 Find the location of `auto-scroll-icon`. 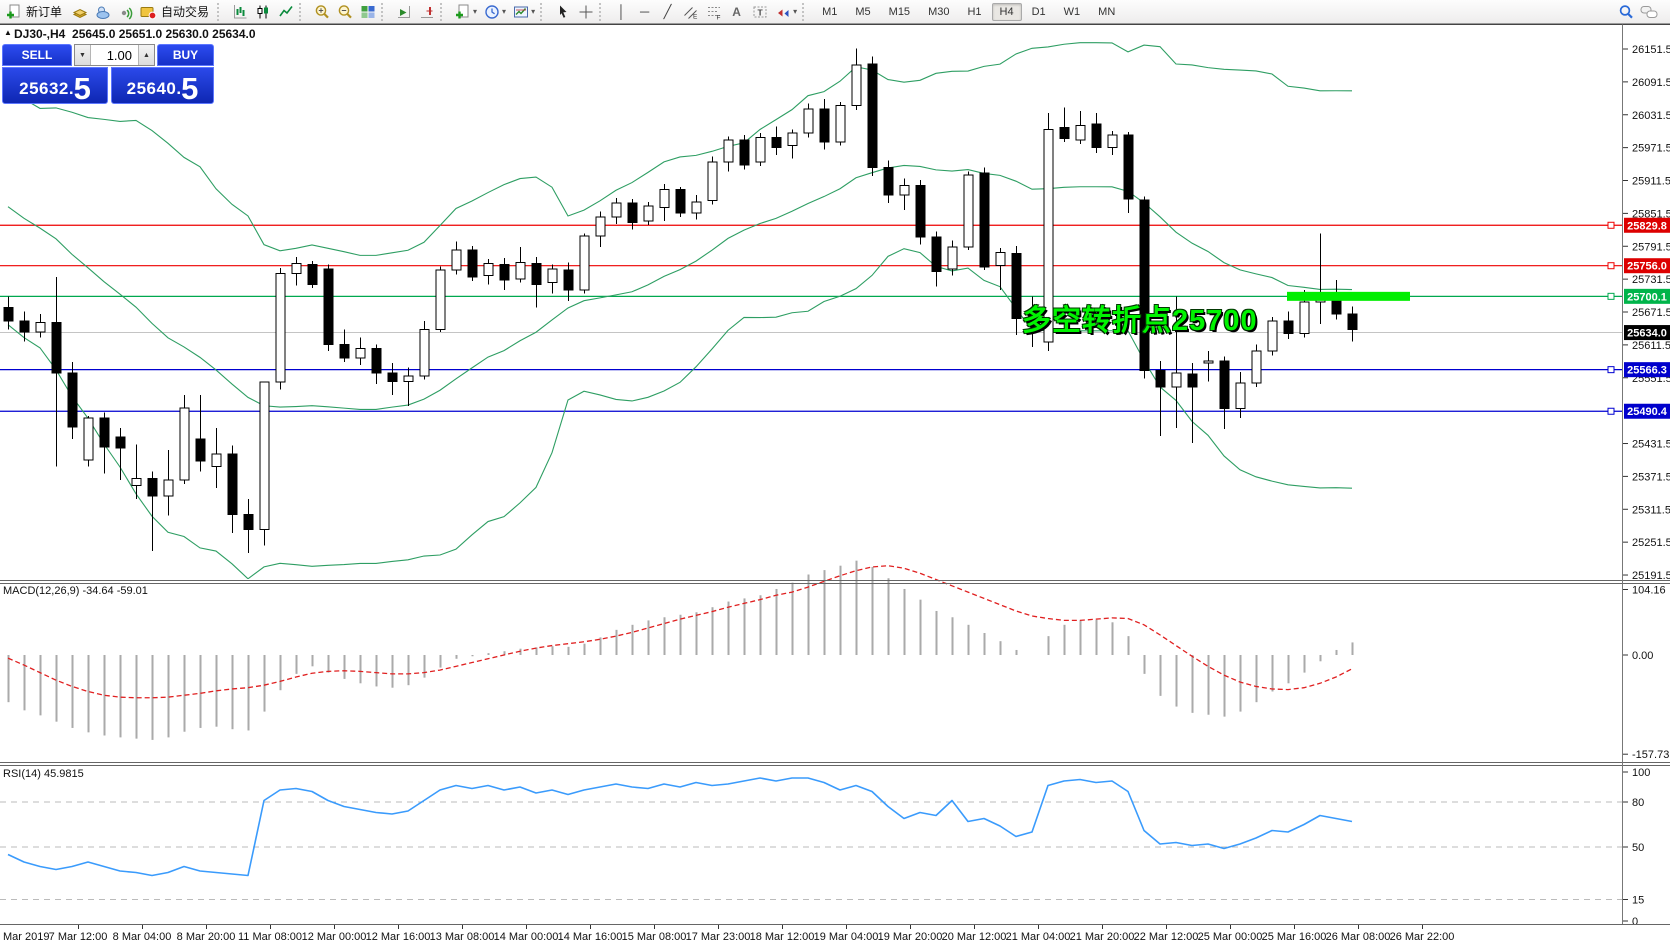

auto-scroll-icon is located at coordinates (403, 12).